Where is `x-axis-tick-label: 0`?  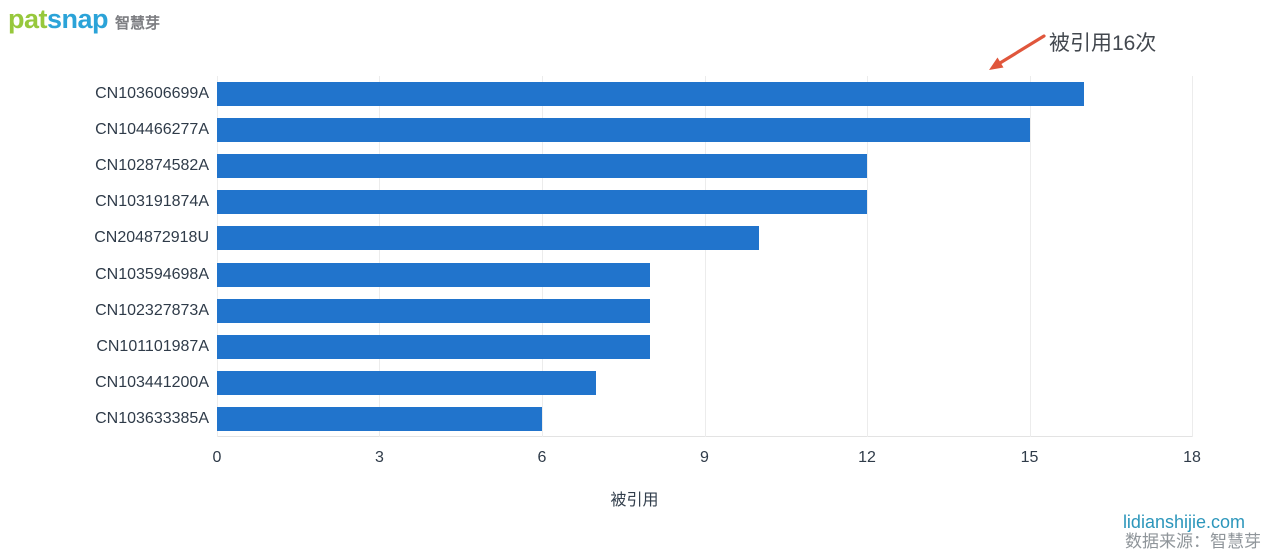 x-axis-tick-label: 0 is located at coordinates (217, 457).